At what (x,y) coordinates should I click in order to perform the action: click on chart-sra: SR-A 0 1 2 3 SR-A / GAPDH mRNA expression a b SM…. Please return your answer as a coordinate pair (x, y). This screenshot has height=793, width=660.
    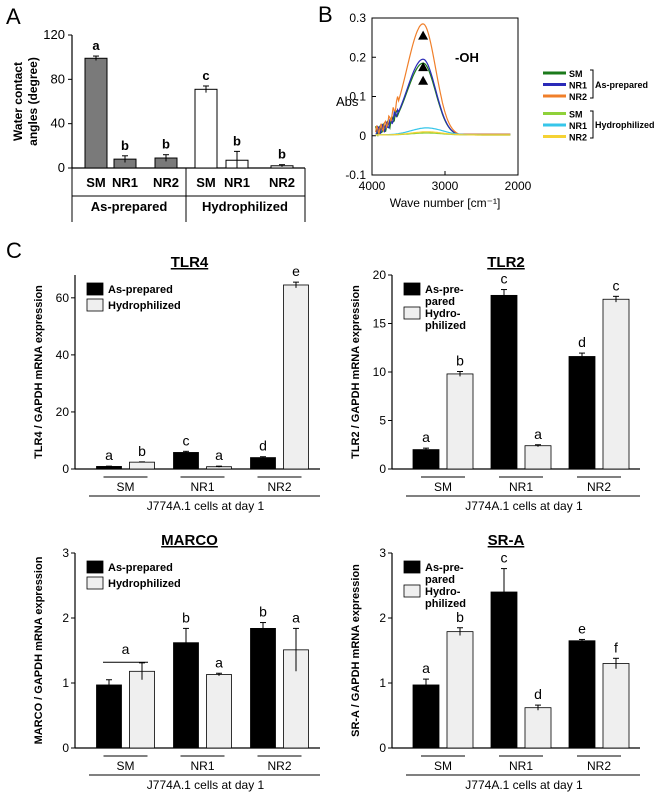
    Looking at the image, I should click on (495, 662).